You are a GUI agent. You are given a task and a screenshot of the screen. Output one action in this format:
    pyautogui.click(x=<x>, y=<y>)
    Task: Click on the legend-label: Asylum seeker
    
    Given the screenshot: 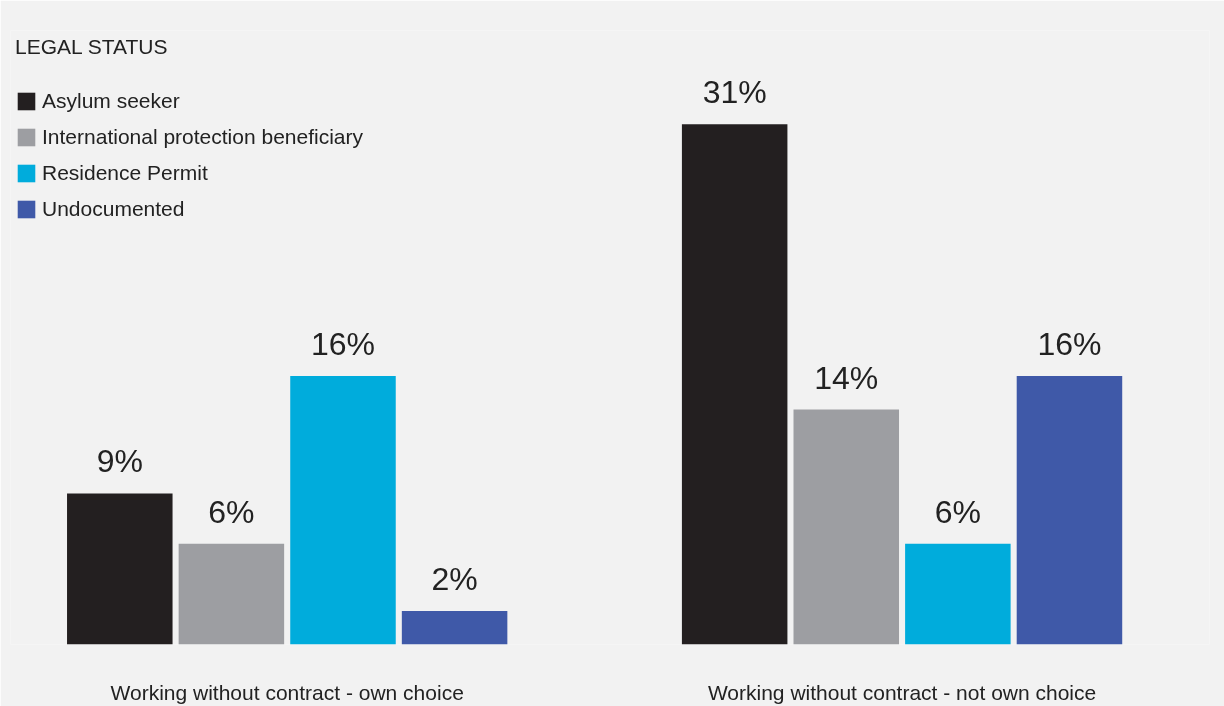 What is the action you would take?
    pyautogui.click(x=111, y=101)
    